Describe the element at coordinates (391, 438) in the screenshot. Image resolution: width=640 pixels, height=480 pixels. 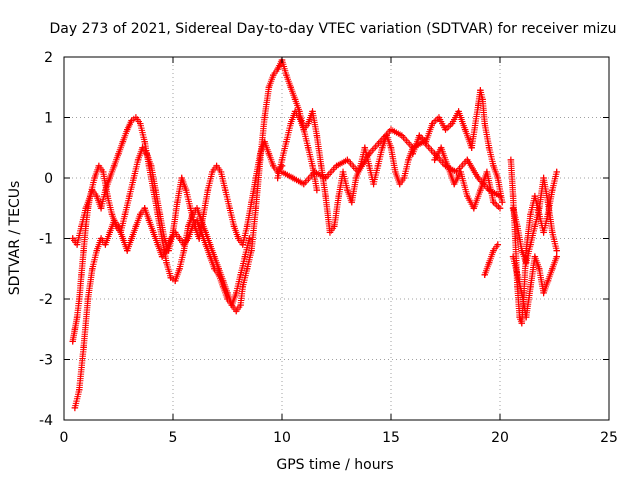
I see `x-tick-label: 15` at that location.